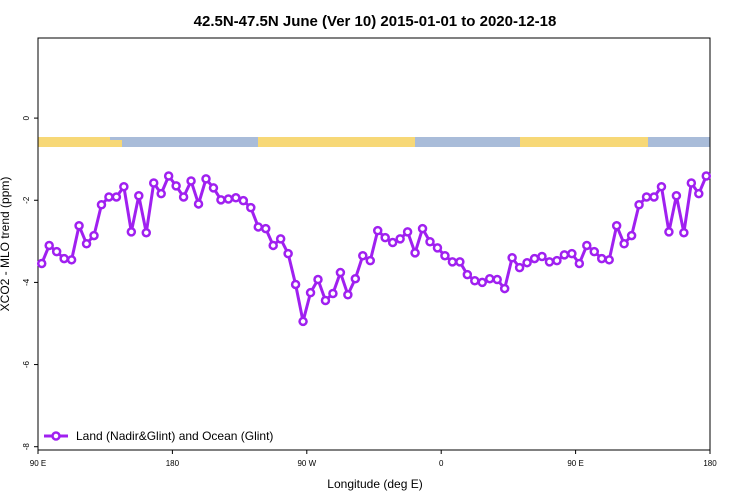 This screenshot has width=750, height=500. Describe the element at coordinates (6, 244) in the screenshot. I see `y-axis-label: XCO2 - MLO trend (ppm)` at that location.